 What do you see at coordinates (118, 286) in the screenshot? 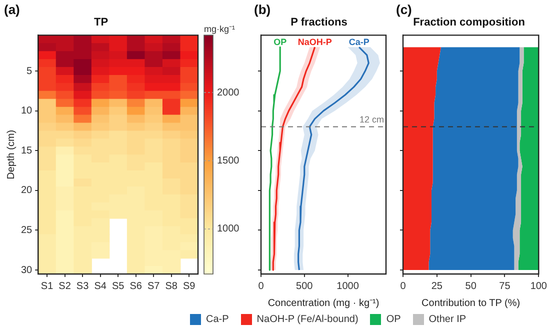
I see `x-tick-label: S5` at bounding box center [118, 286].